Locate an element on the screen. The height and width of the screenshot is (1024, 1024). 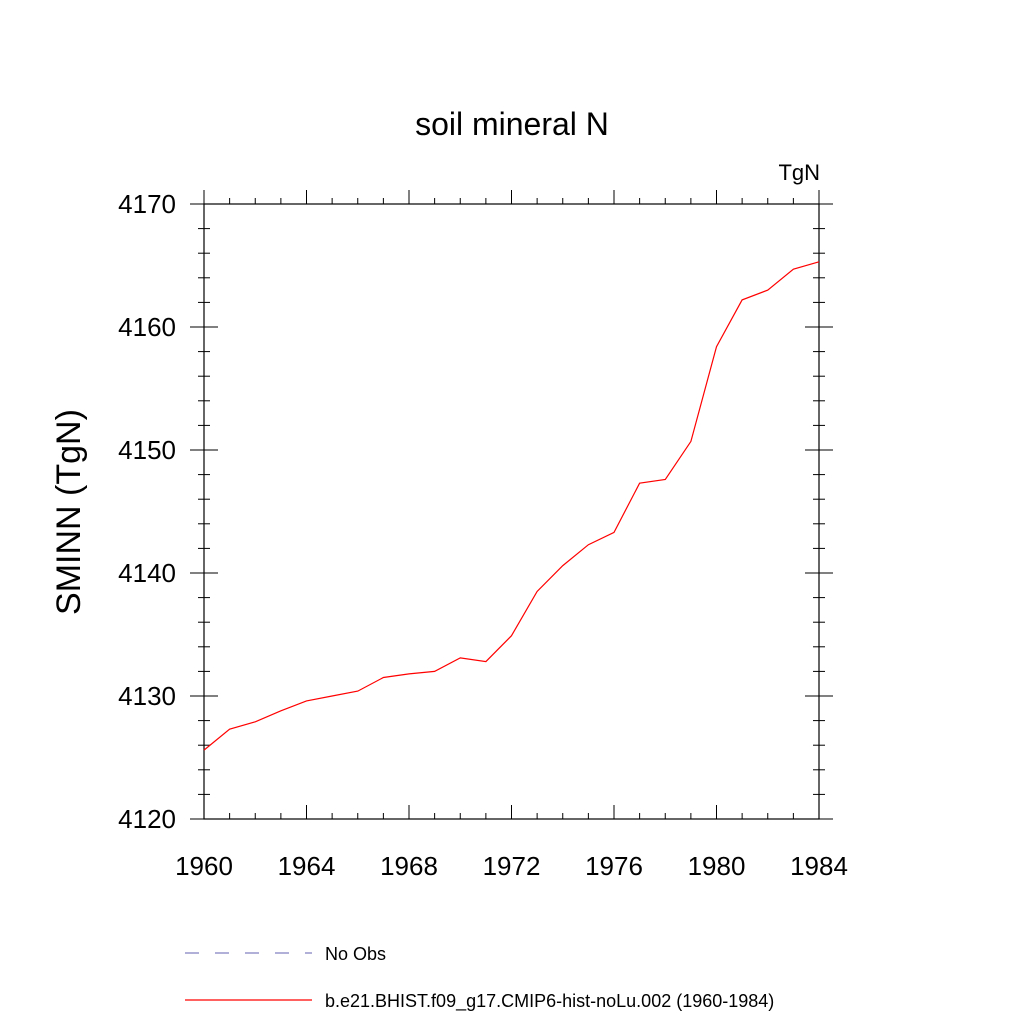
units-label: TgN is located at coordinates (799, 172).